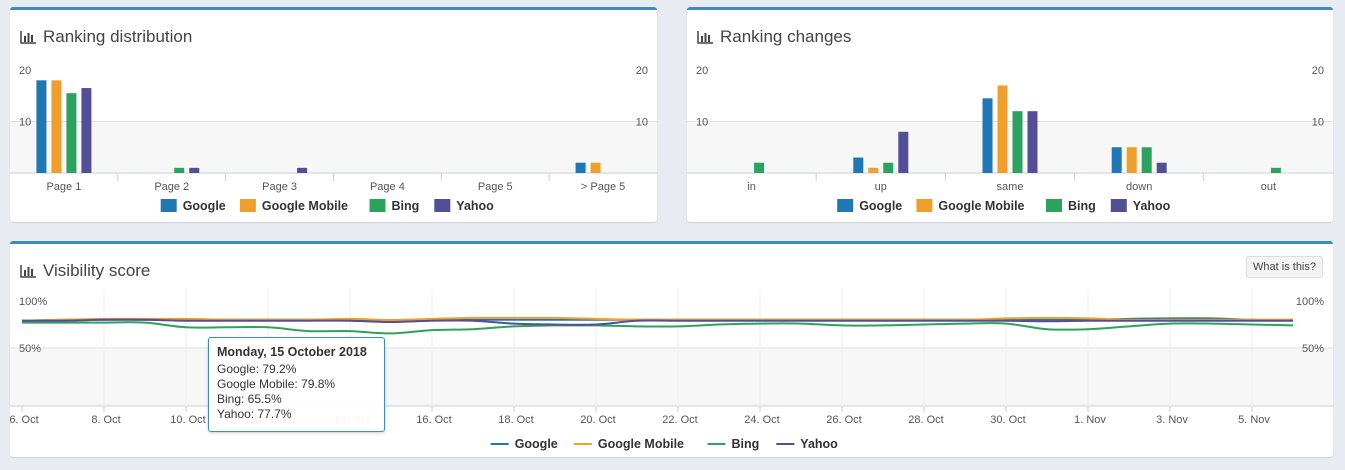 This screenshot has width=1345, height=470. I want to click on x-tick-label: same, so click(1010, 187).